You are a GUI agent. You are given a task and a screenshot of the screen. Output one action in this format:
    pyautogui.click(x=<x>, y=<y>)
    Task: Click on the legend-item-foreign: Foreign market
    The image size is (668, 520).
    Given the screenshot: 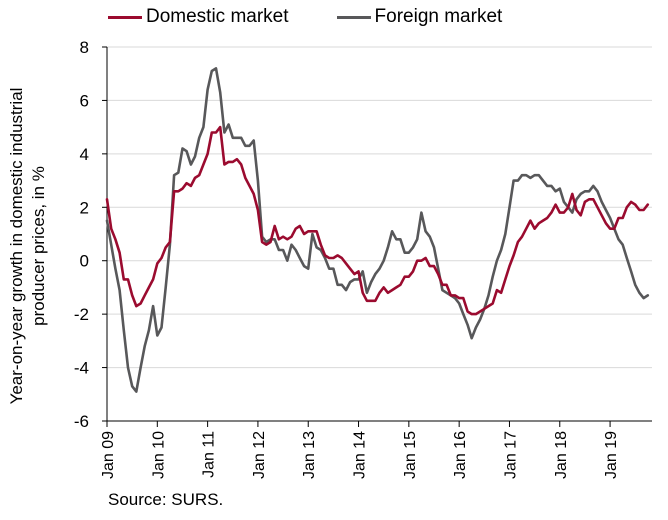 What is the action you would take?
    pyautogui.click(x=419, y=17)
    